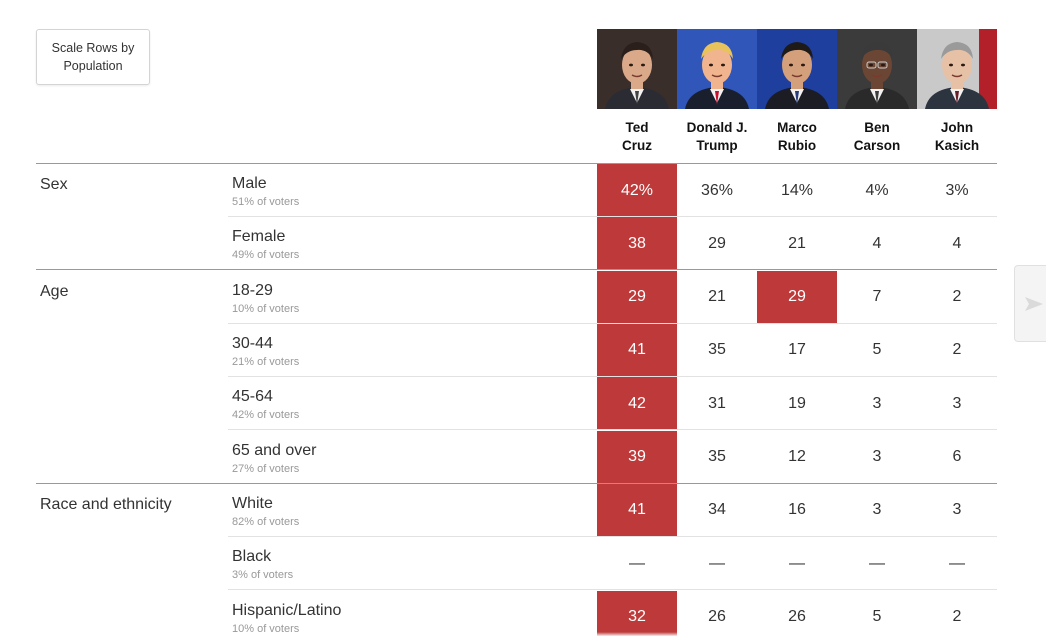 The width and height of the screenshot is (1046, 636). I want to click on candidate-name: Ted Cruz, so click(637, 136).